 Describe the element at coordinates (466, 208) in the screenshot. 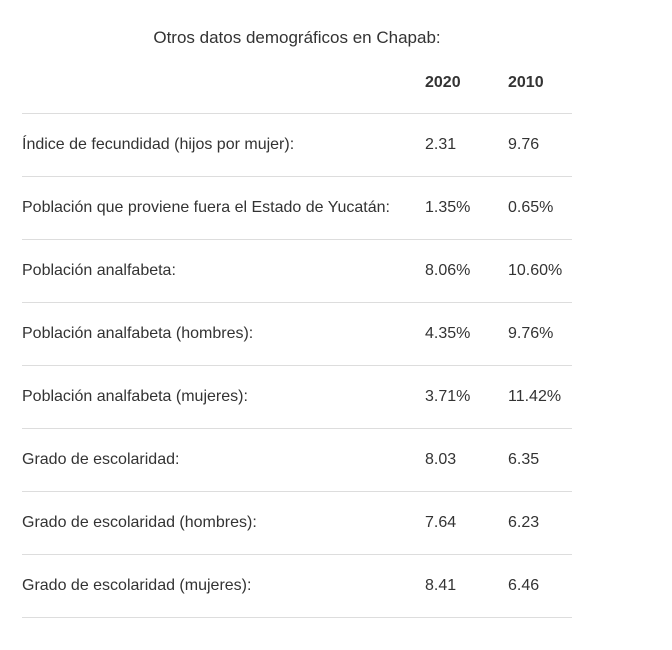

I see `value-2020: 1.35%` at that location.